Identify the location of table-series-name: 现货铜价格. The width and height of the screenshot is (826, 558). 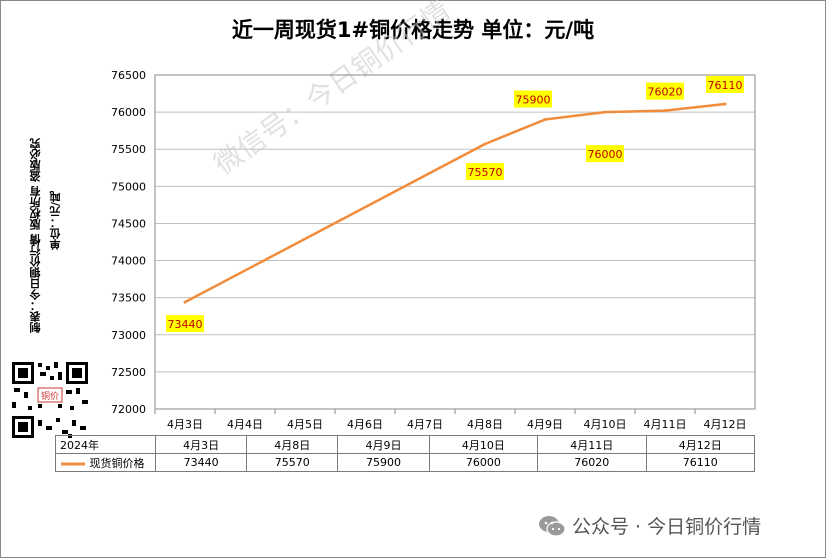
(117, 463).